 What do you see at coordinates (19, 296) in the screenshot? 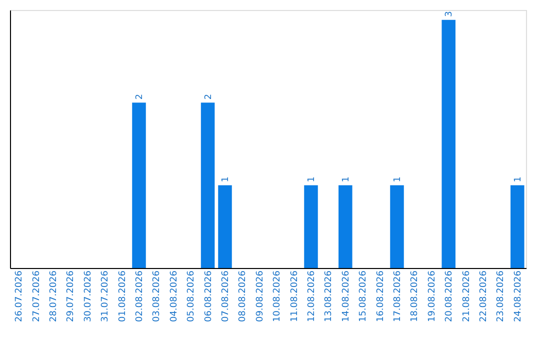
I see `x-tick-label: 26.07.2026` at bounding box center [19, 296].